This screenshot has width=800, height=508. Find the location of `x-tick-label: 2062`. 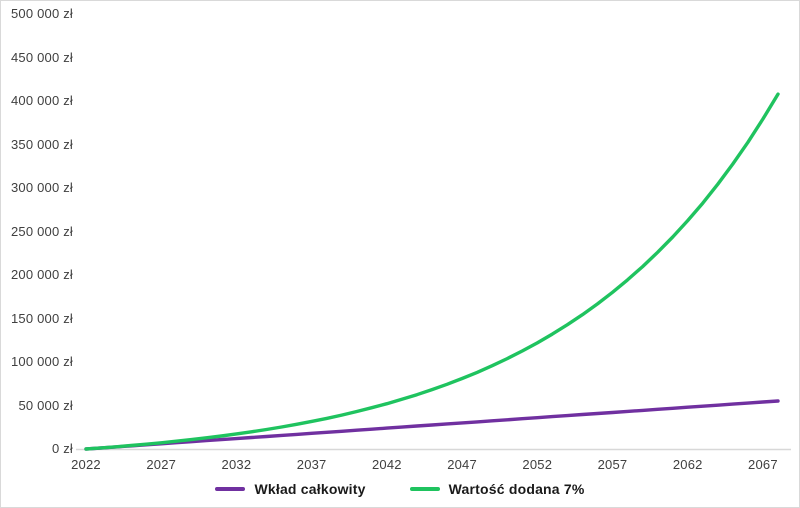

x-tick-label: 2062 is located at coordinates (687, 464).